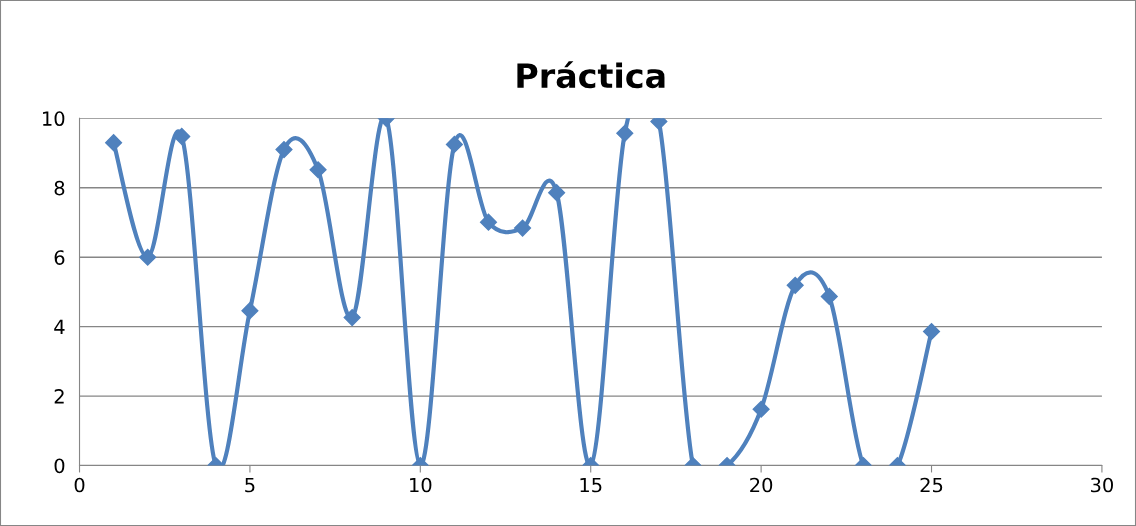 The image size is (1136, 526). Describe the element at coordinates (761, 485) in the screenshot. I see `x-tick-label: 20` at that location.